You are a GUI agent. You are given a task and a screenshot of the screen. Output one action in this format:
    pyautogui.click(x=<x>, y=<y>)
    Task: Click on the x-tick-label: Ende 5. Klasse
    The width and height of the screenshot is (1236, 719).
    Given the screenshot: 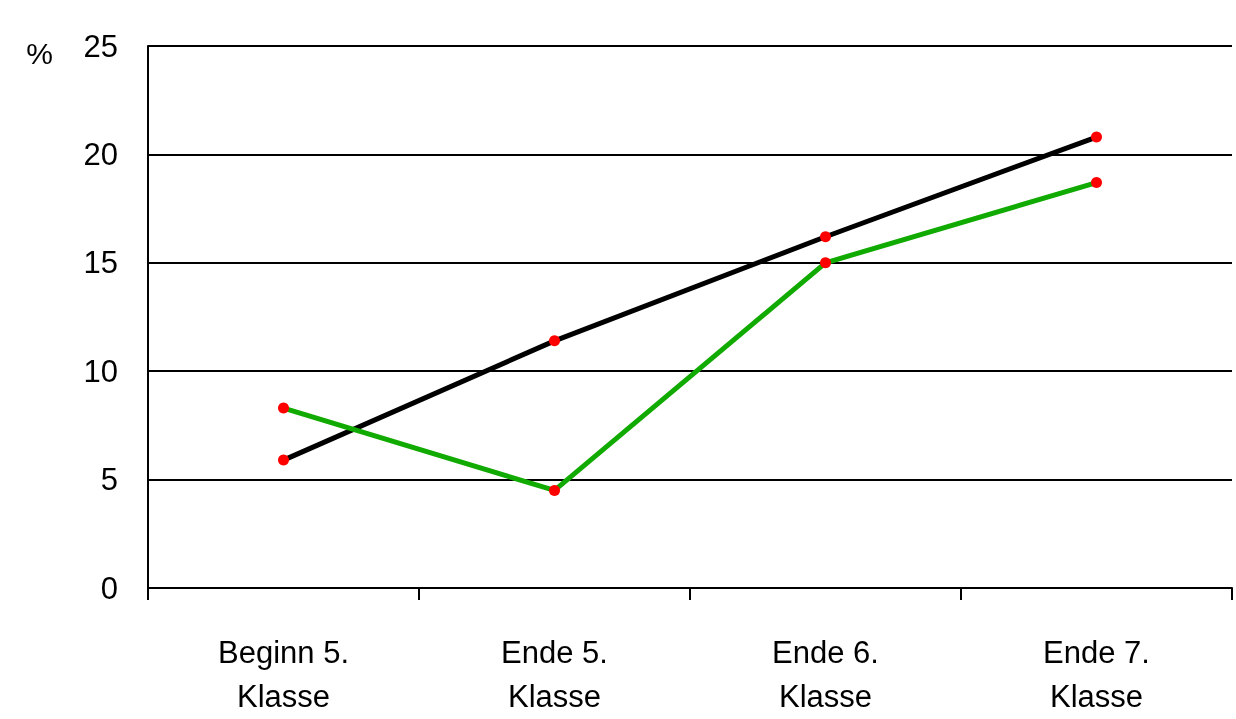 What is the action you would take?
    pyautogui.click(x=554, y=674)
    